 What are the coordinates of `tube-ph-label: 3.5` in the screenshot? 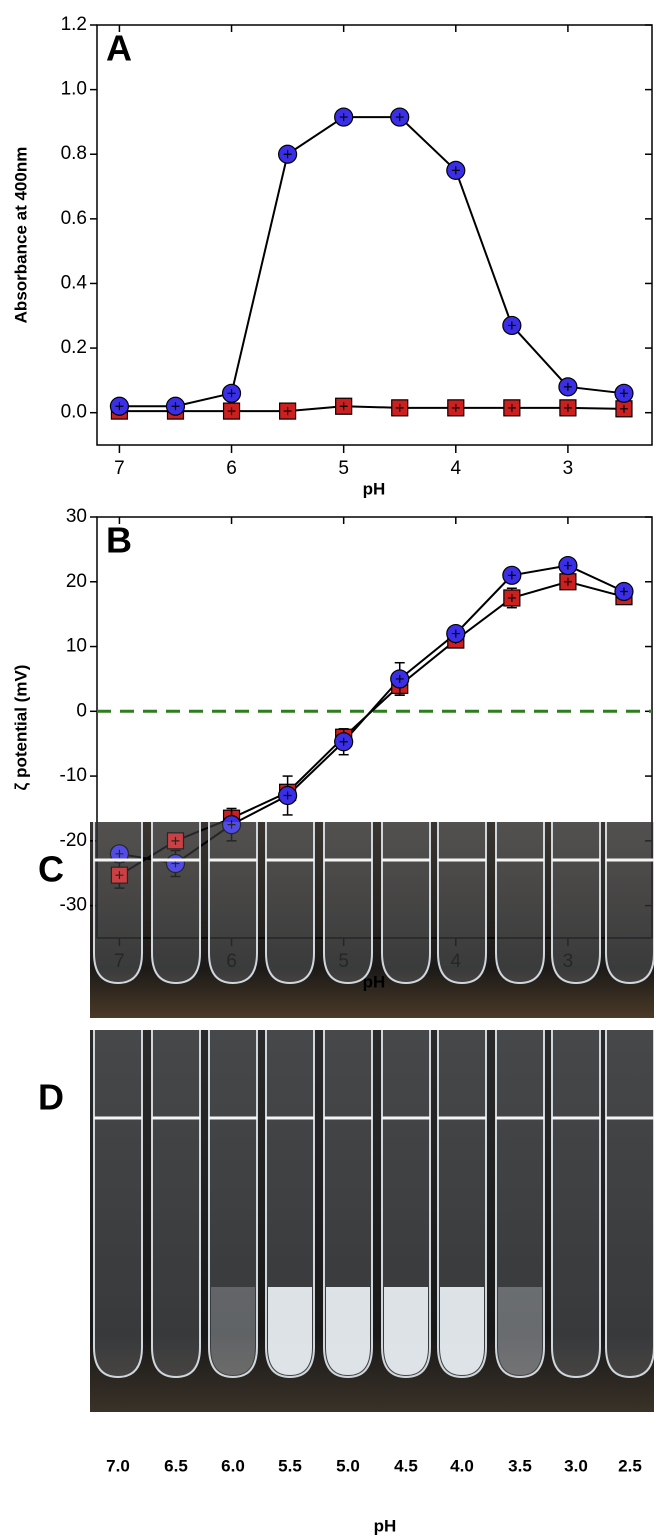 It's located at (520, 1465).